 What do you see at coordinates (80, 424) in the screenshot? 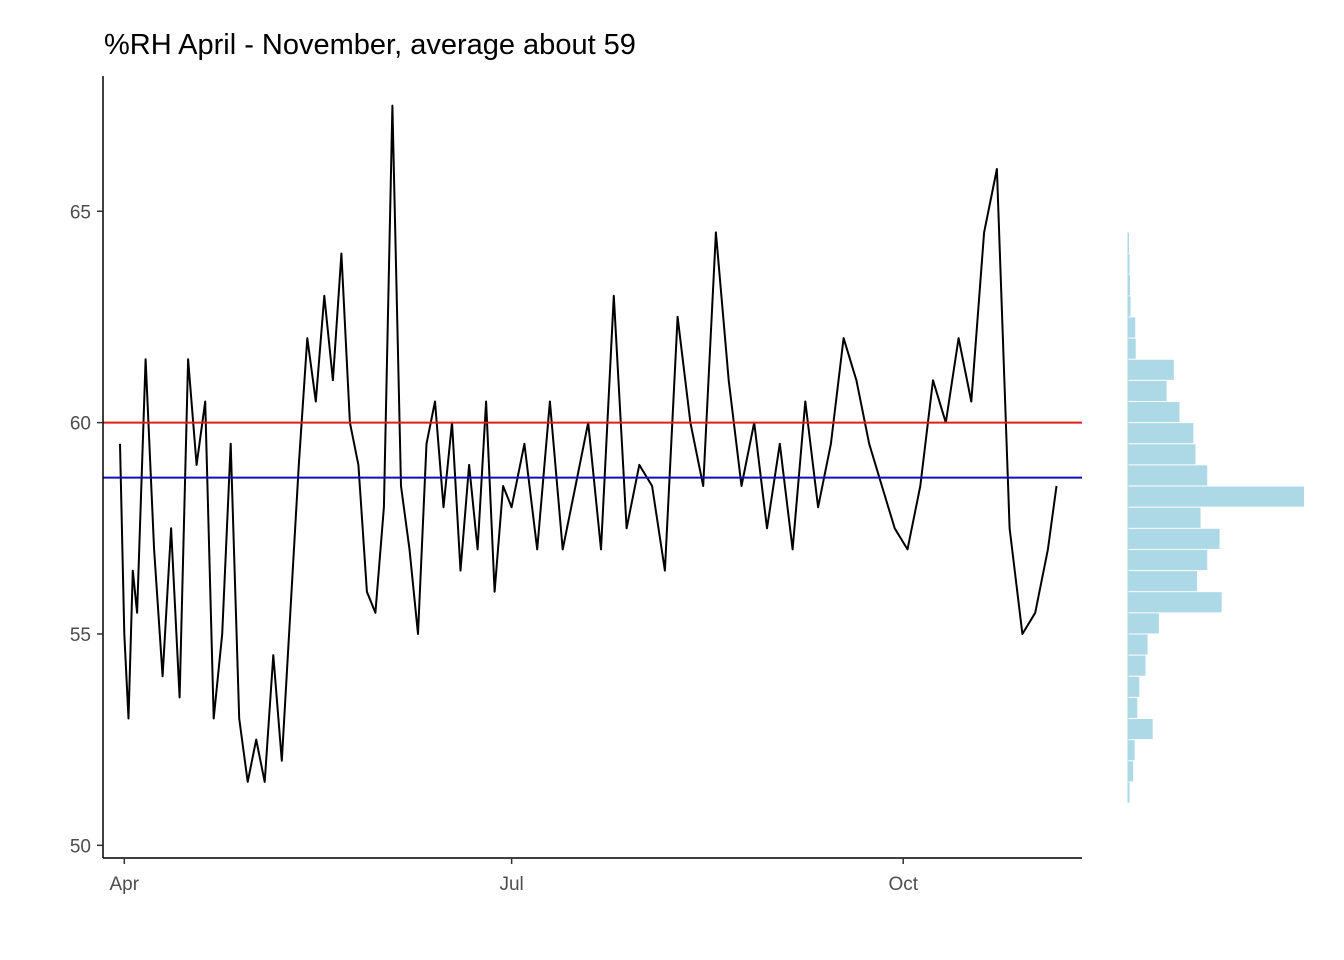
I see `y-tick-label: 60` at bounding box center [80, 424].